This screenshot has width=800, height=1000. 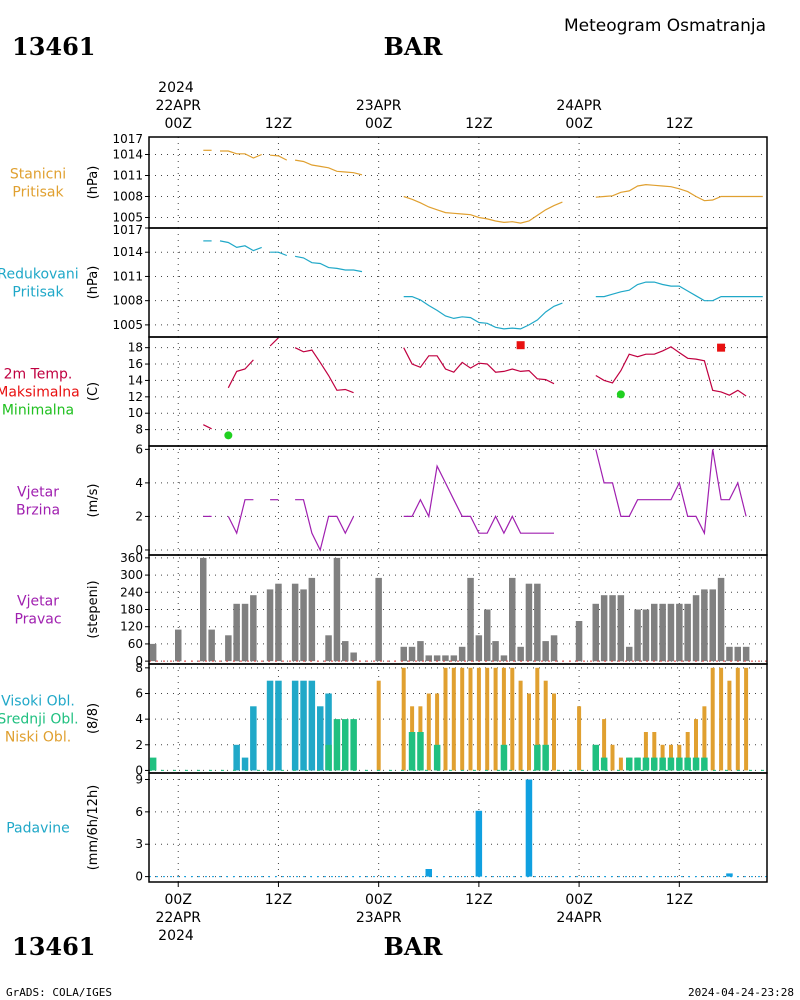 What do you see at coordinates (176, 88) in the screenshot?
I see `top-year-label: 2024` at bounding box center [176, 88].